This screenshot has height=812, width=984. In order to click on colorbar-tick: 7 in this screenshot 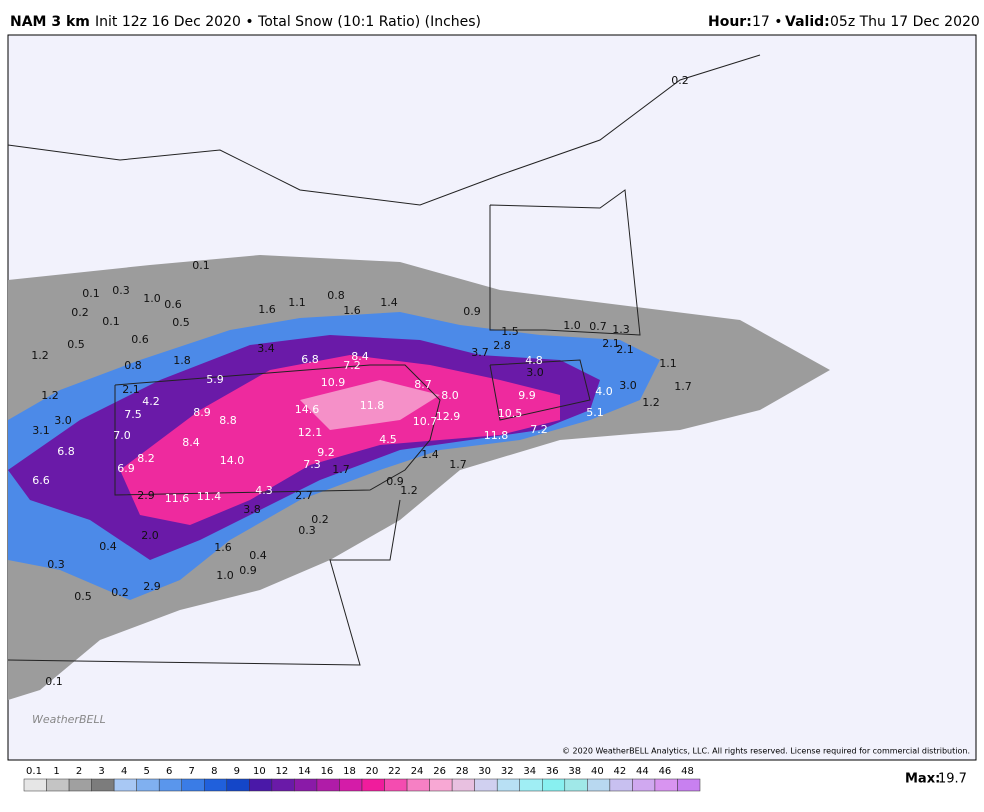, I will do `click(192, 771)`.